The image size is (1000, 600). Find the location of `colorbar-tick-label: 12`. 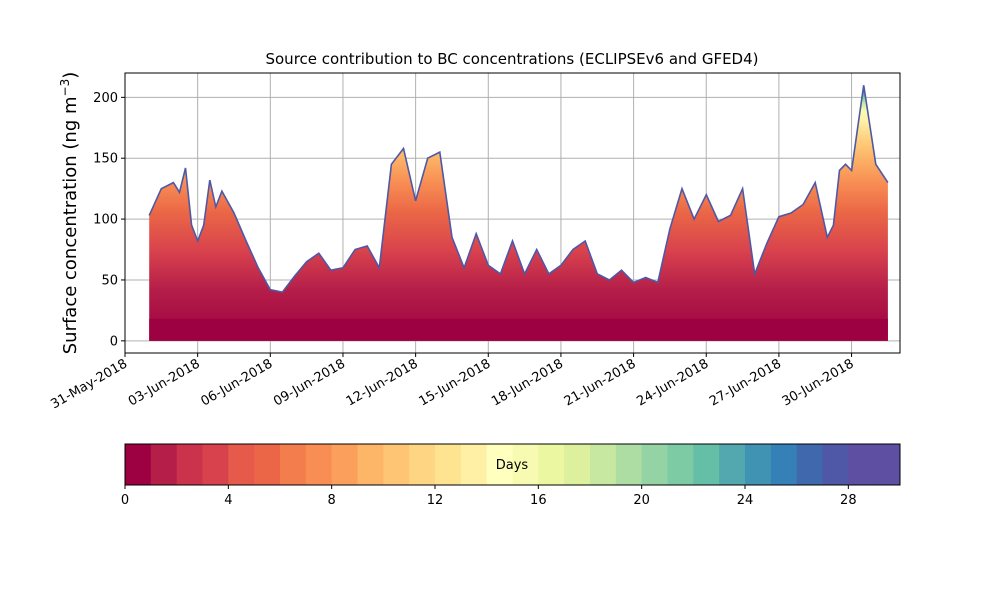

colorbar-tick-label: 12 is located at coordinates (435, 500).